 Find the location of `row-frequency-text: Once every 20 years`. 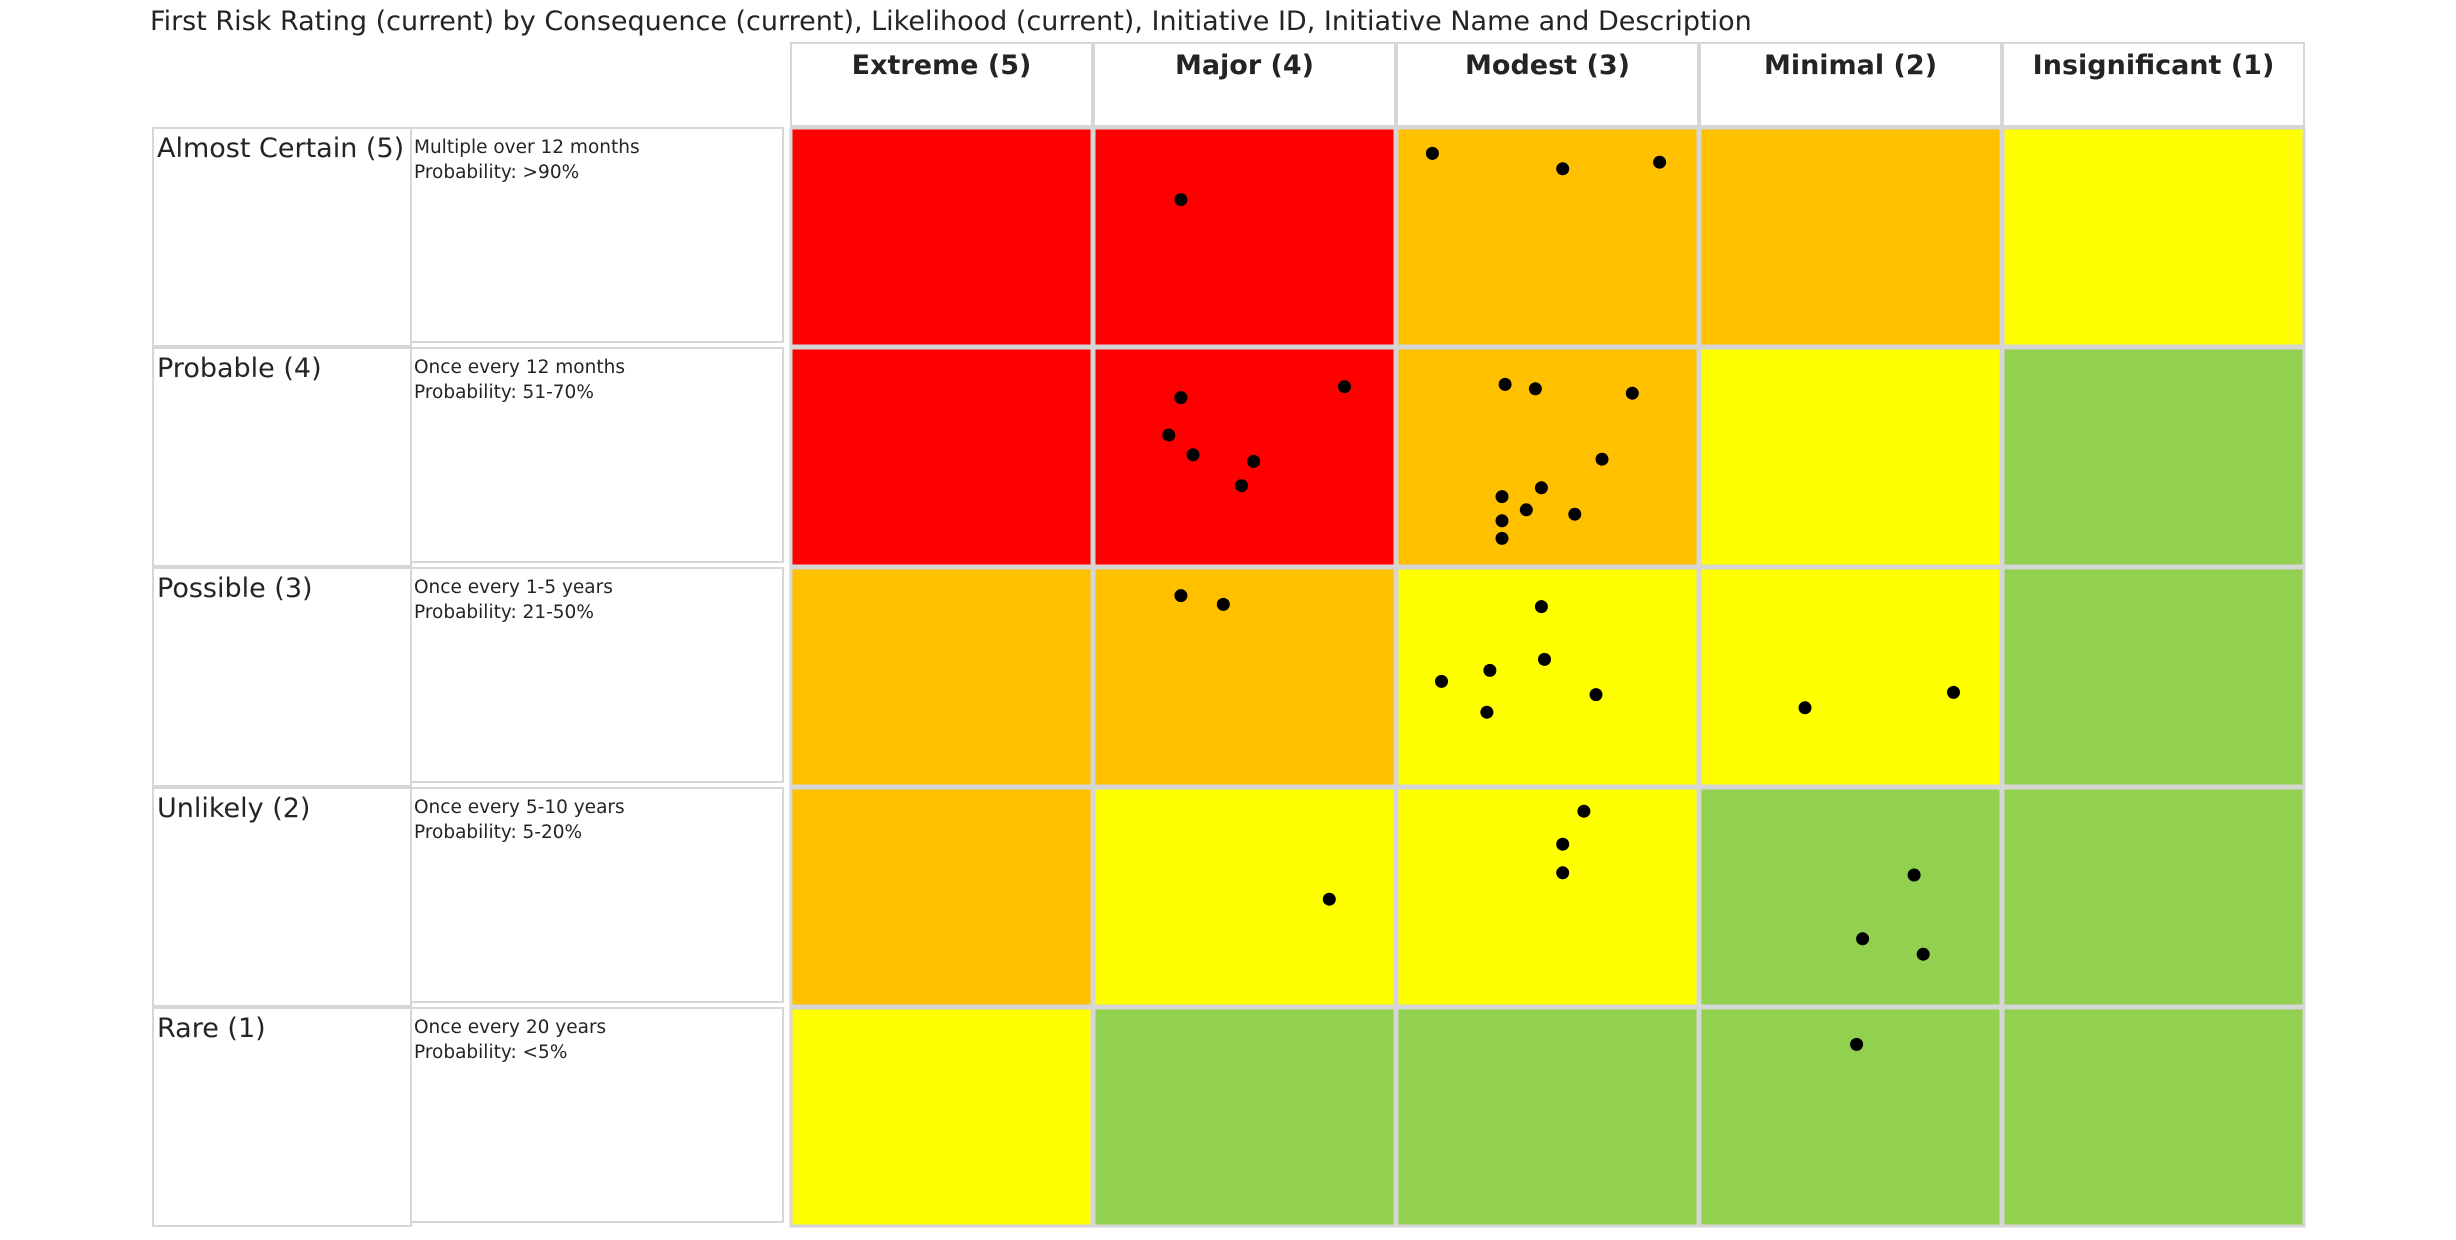

row-frequency-text: Once every 20 years is located at coordinates (510, 1027).